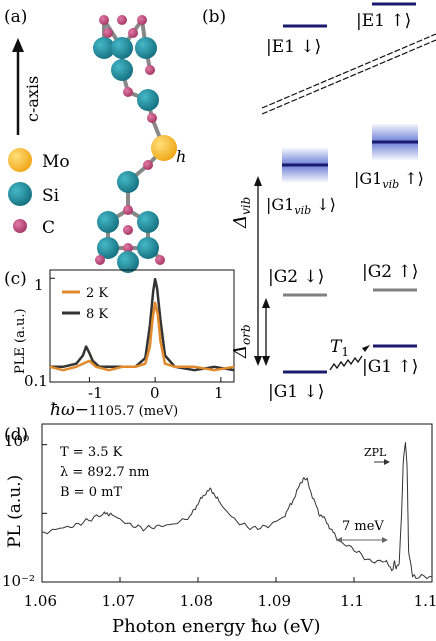 This screenshot has width=436, height=641. Describe the element at coordinates (97, 314) in the screenshot. I see `legend-8k-label: 8 K` at that location.